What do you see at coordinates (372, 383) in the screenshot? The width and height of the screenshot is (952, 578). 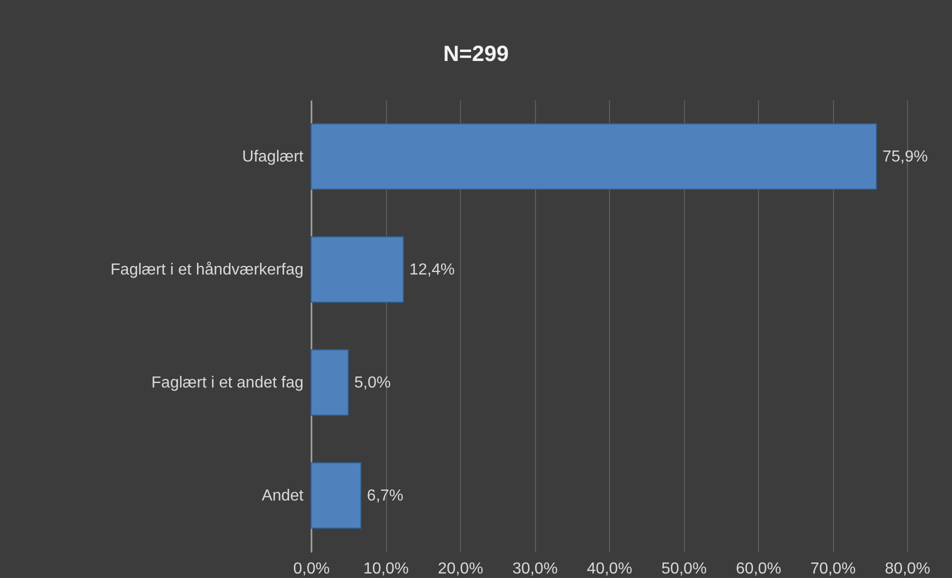 I see `data-label: 5,0%` at bounding box center [372, 383].